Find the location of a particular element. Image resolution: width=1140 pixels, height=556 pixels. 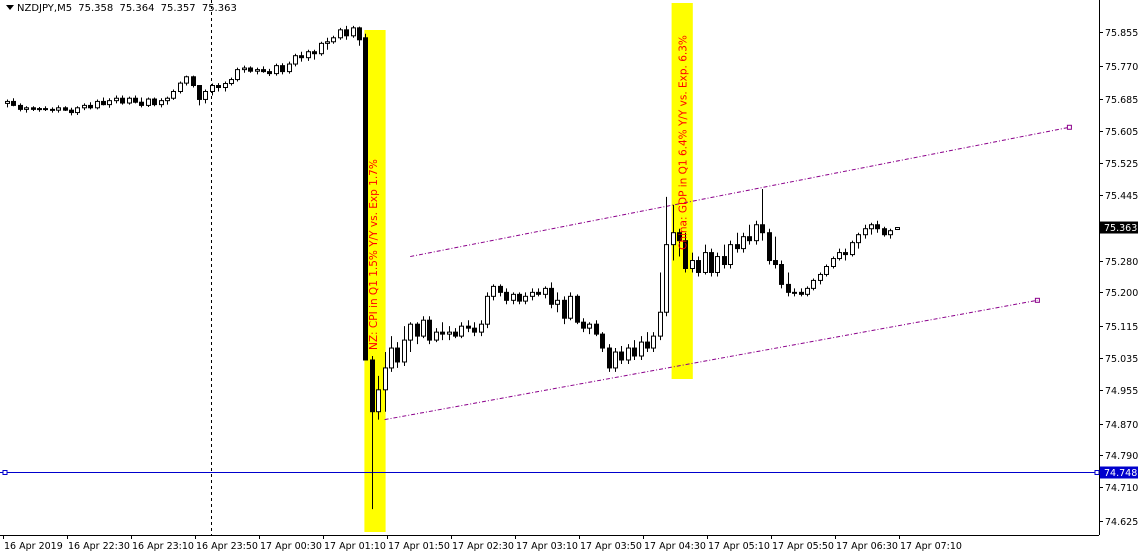

channel-upper-line-handle is located at coordinates (1069, 127).